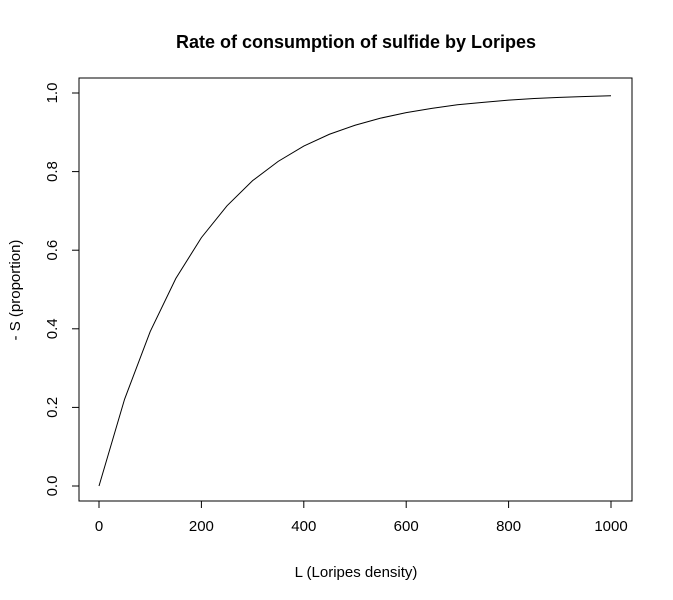 This screenshot has height=600, width=673. What do you see at coordinates (52, 328) in the screenshot?
I see `y-tick-label: 0.4` at bounding box center [52, 328].